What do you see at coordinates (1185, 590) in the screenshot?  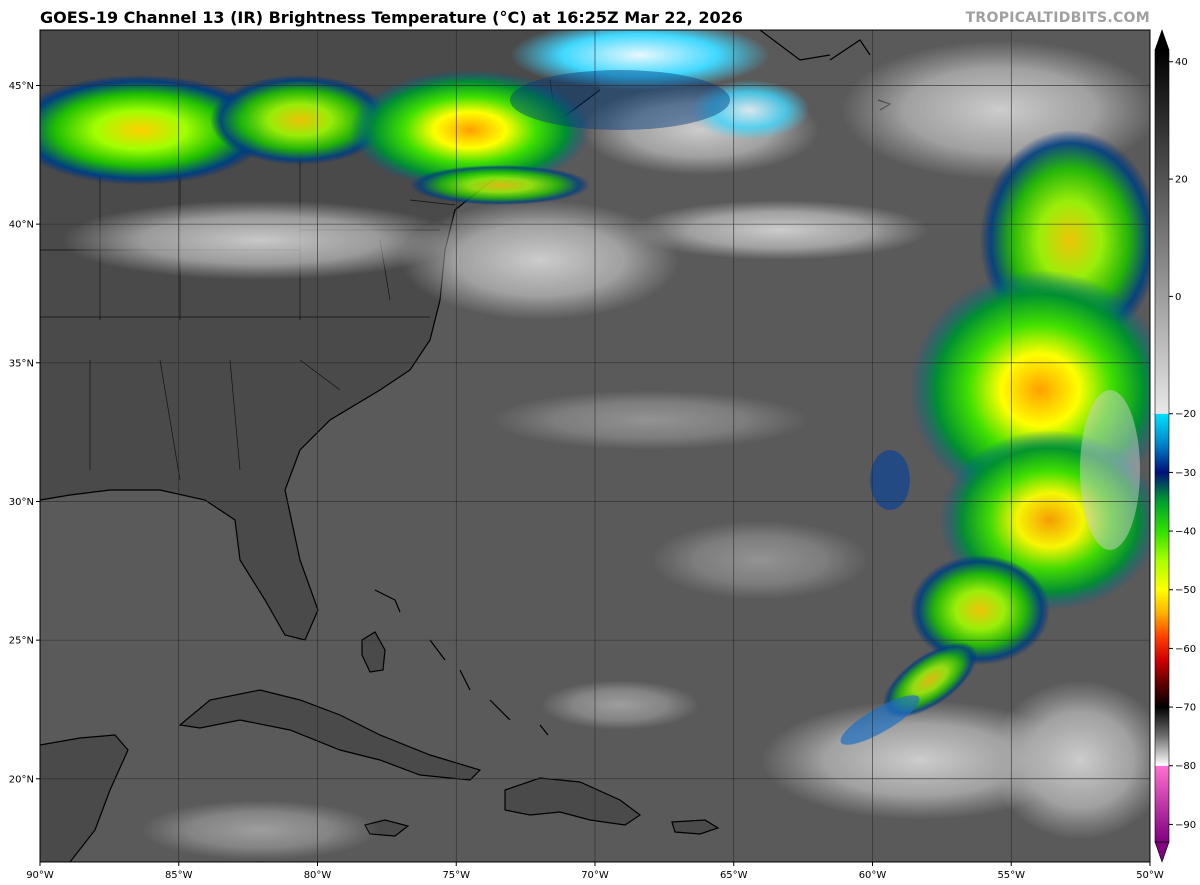 I see `colorbar-label: −50` at bounding box center [1185, 590].